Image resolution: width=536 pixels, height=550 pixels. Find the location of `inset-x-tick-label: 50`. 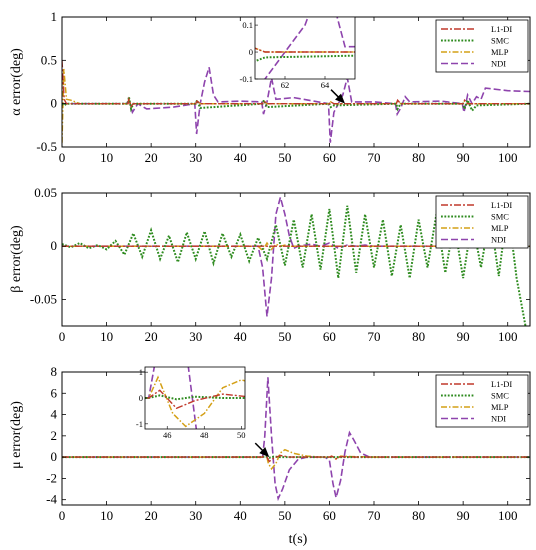

inset-x-tick-label: 50 is located at coordinates (241, 435).